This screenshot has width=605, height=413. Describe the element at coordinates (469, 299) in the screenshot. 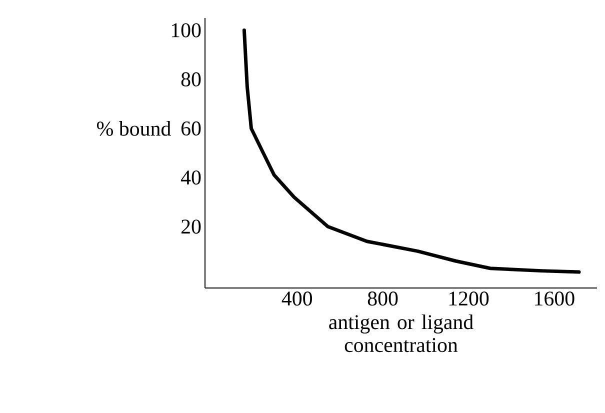

I see `x-tick-label: 1200` at that location.